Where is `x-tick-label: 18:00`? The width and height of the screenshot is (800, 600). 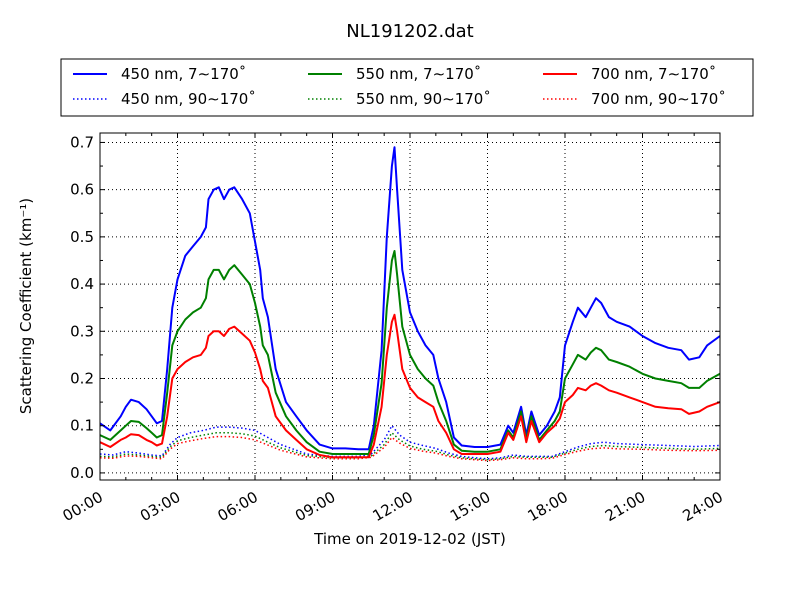
x-tick-label: 18:00 is located at coordinates (548, 506).